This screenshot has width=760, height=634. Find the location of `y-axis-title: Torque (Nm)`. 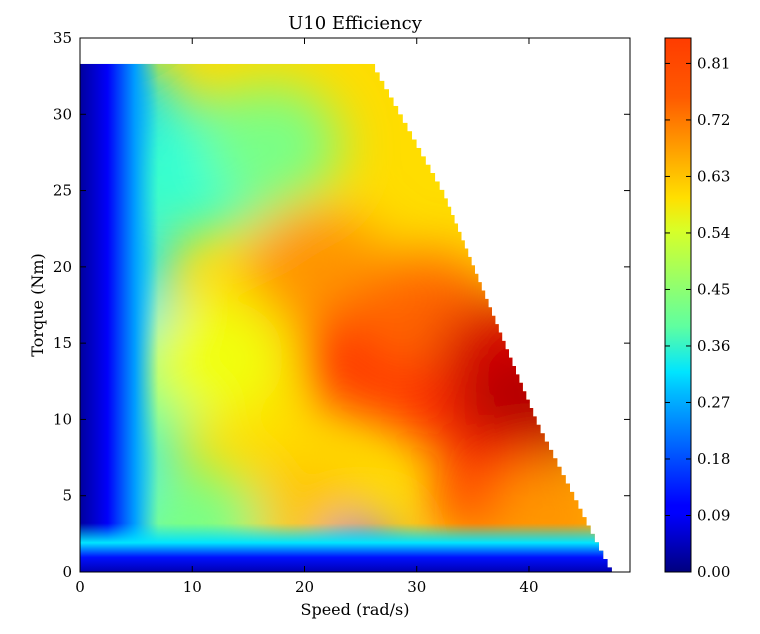

y-axis-title: Torque (Nm) is located at coordinates (37, 304).